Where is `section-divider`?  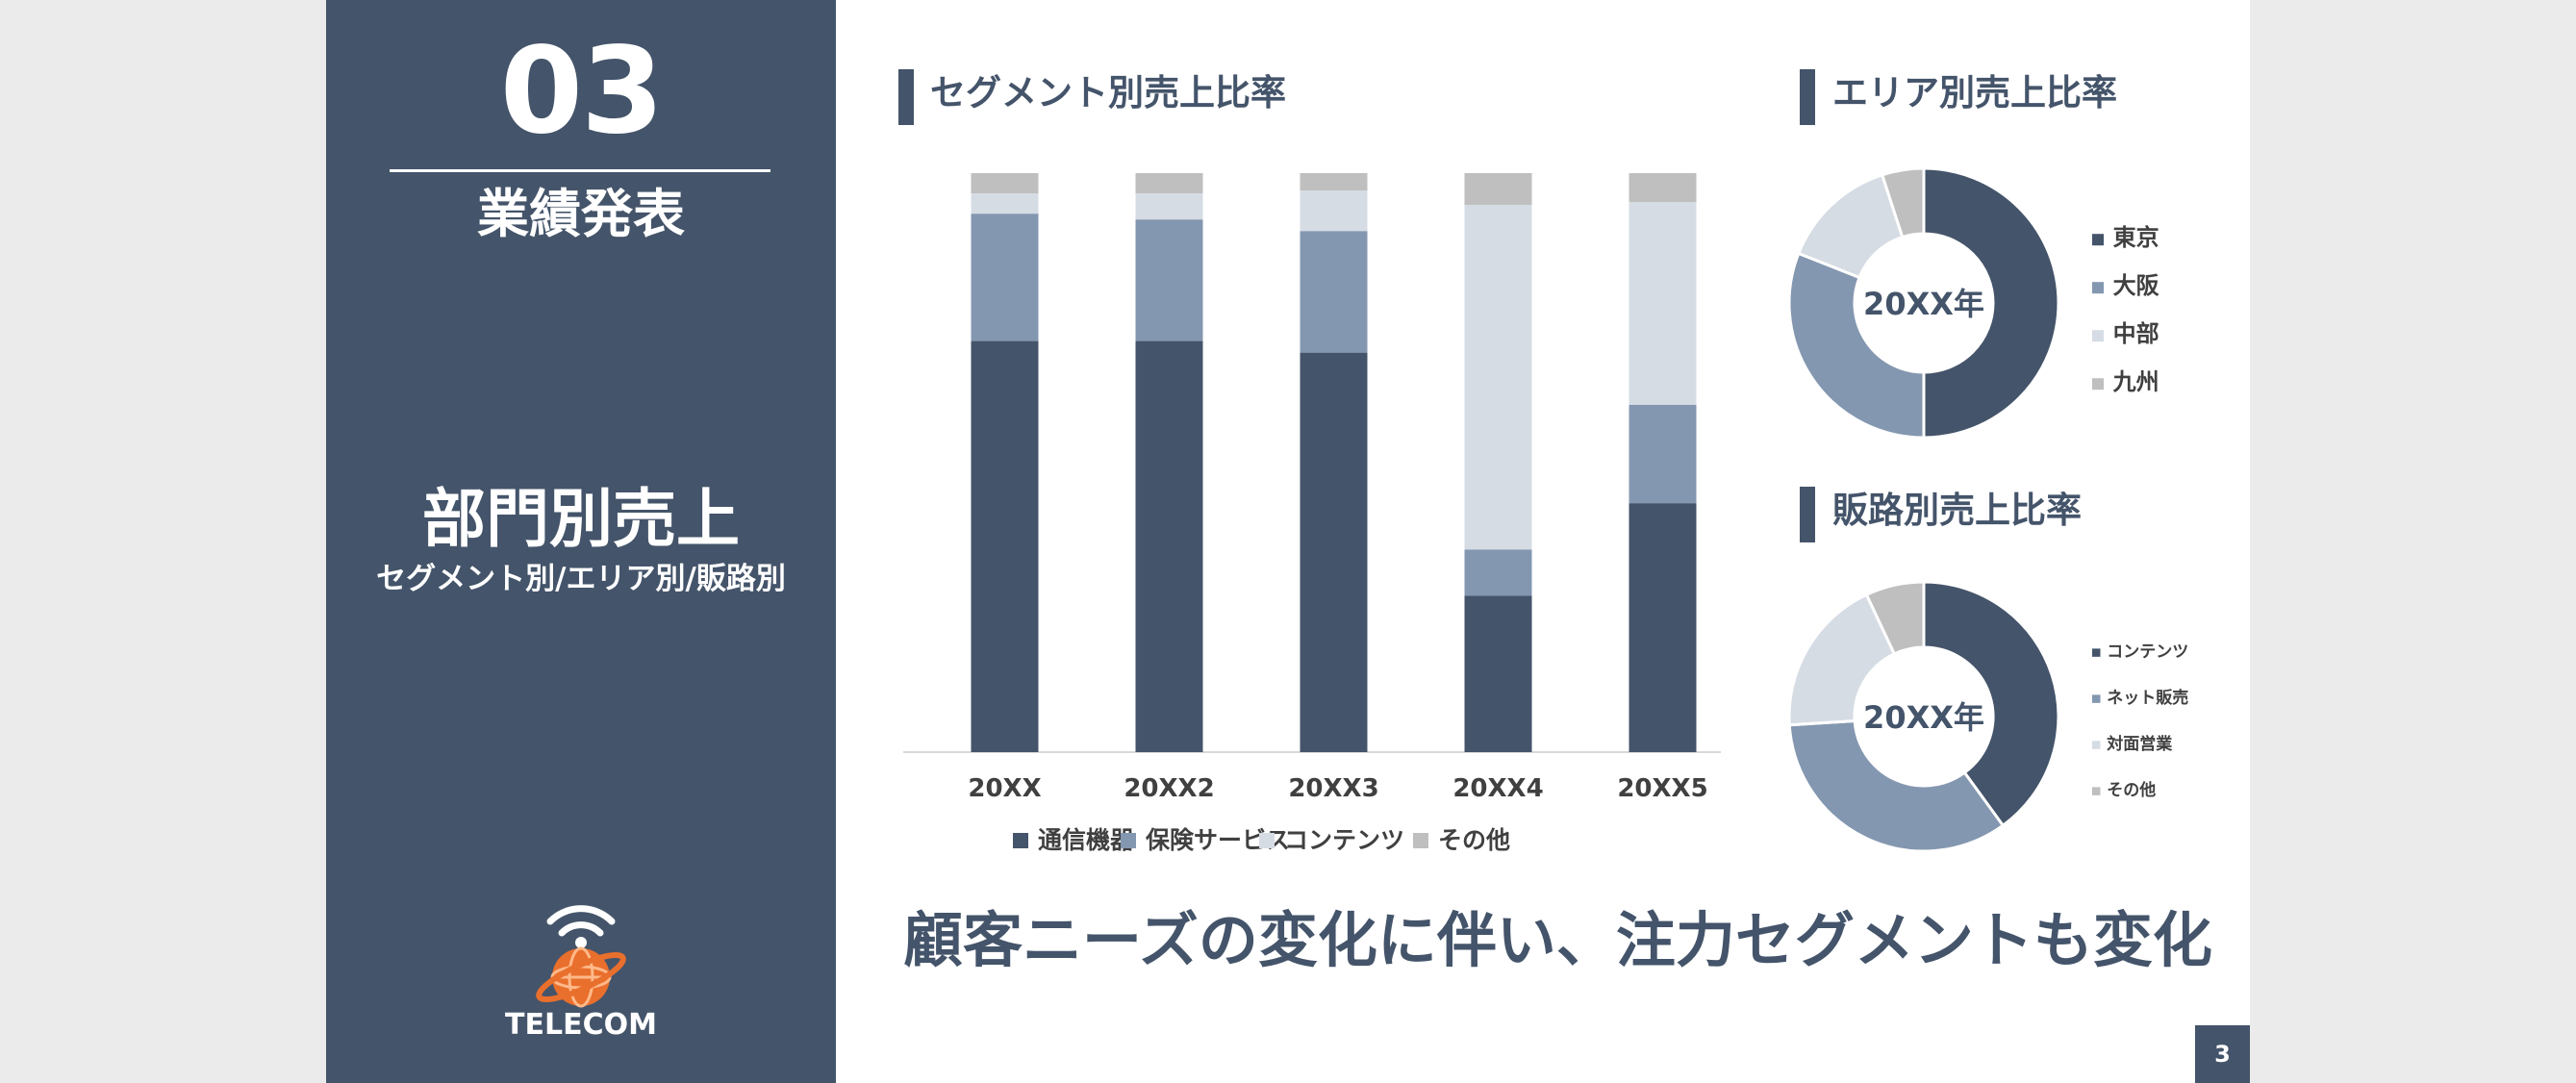 section-divider is located at coordinates (580, 171).